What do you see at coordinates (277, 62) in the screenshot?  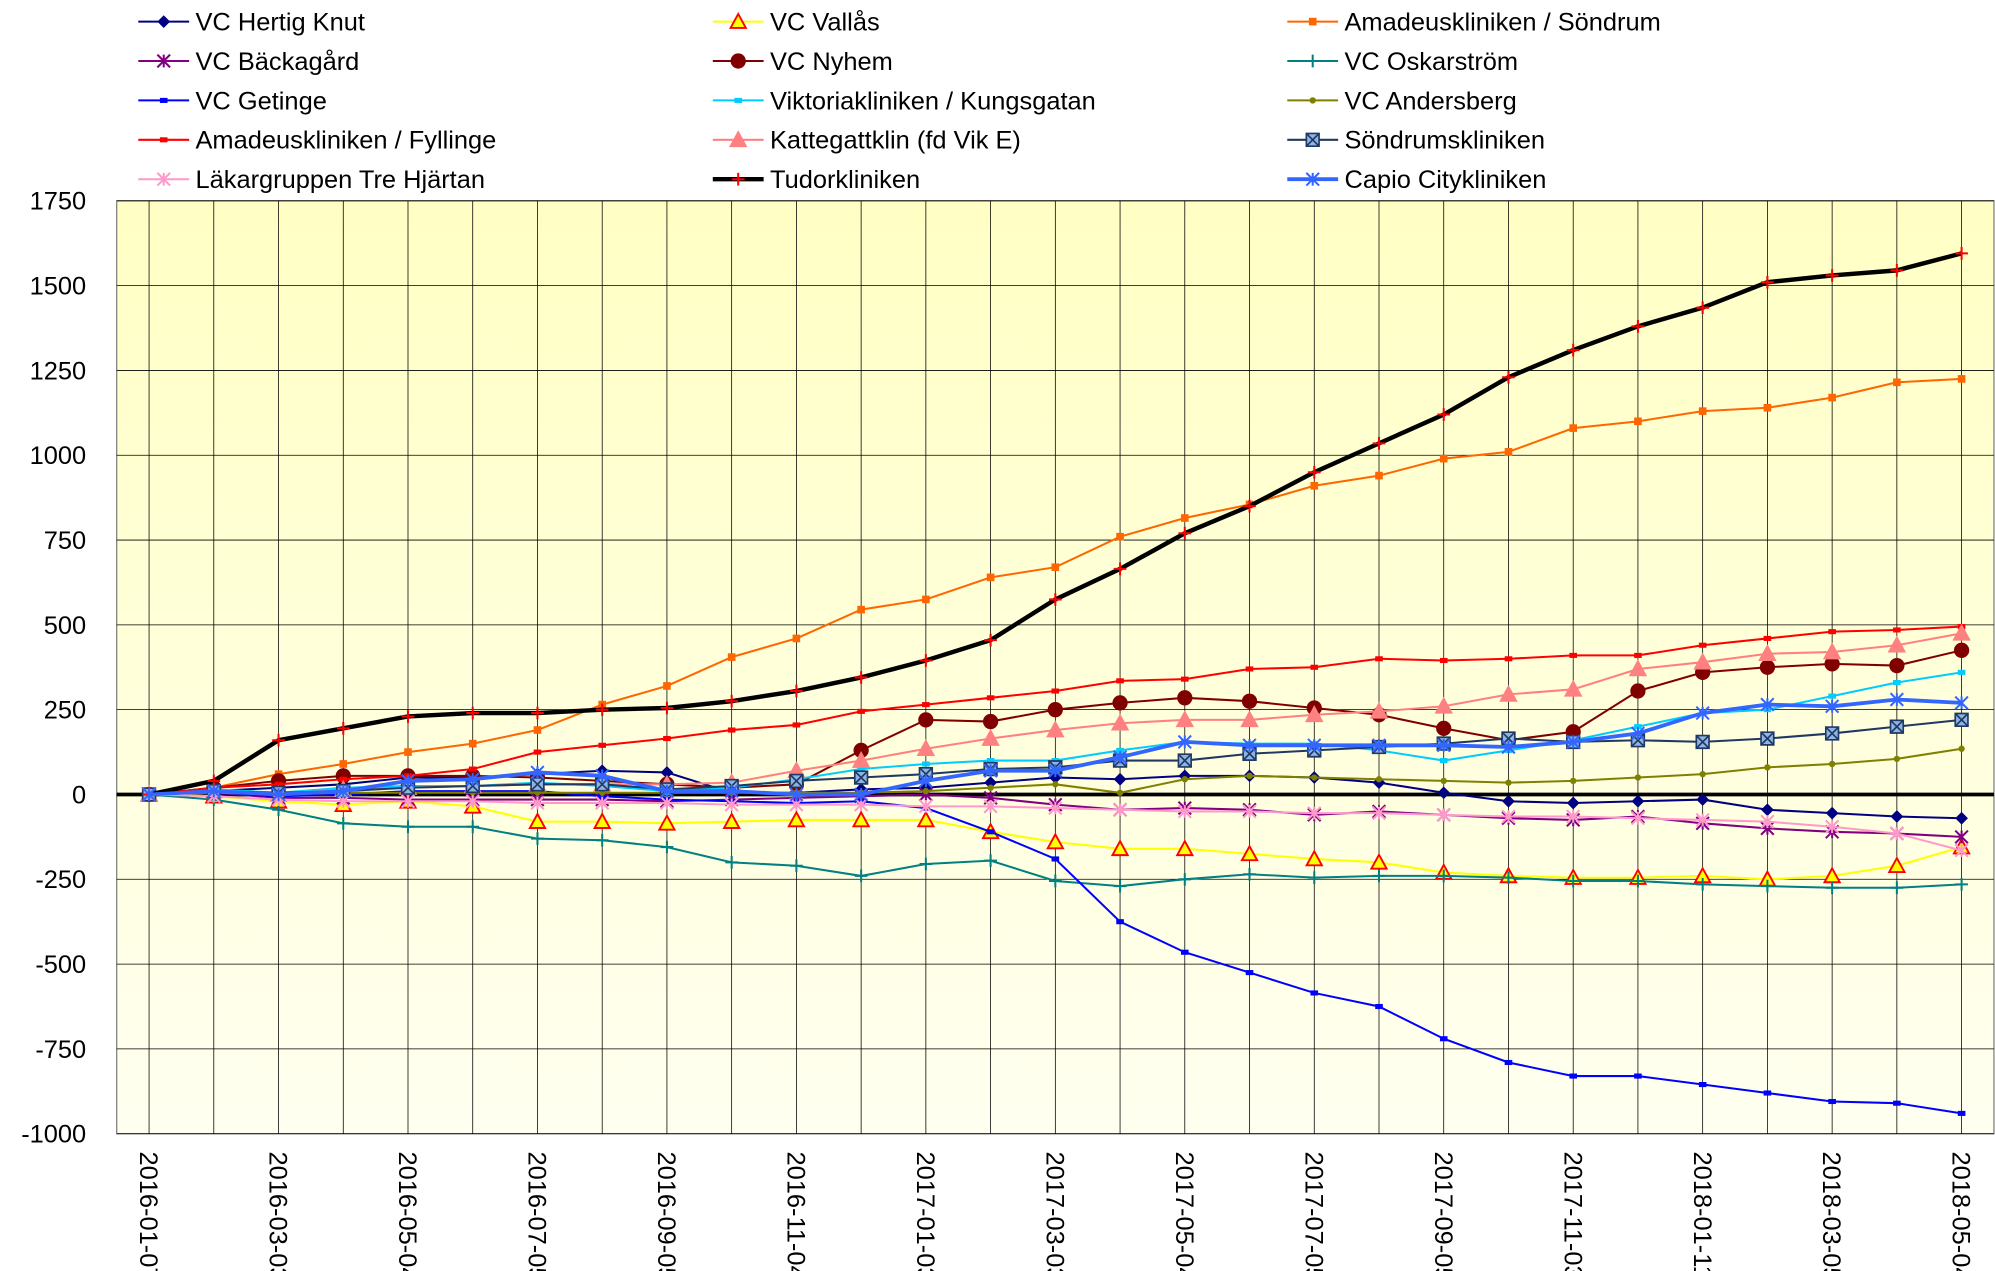 I see `legend-label: VC Bäckagård` at bounding box center [277, 62].